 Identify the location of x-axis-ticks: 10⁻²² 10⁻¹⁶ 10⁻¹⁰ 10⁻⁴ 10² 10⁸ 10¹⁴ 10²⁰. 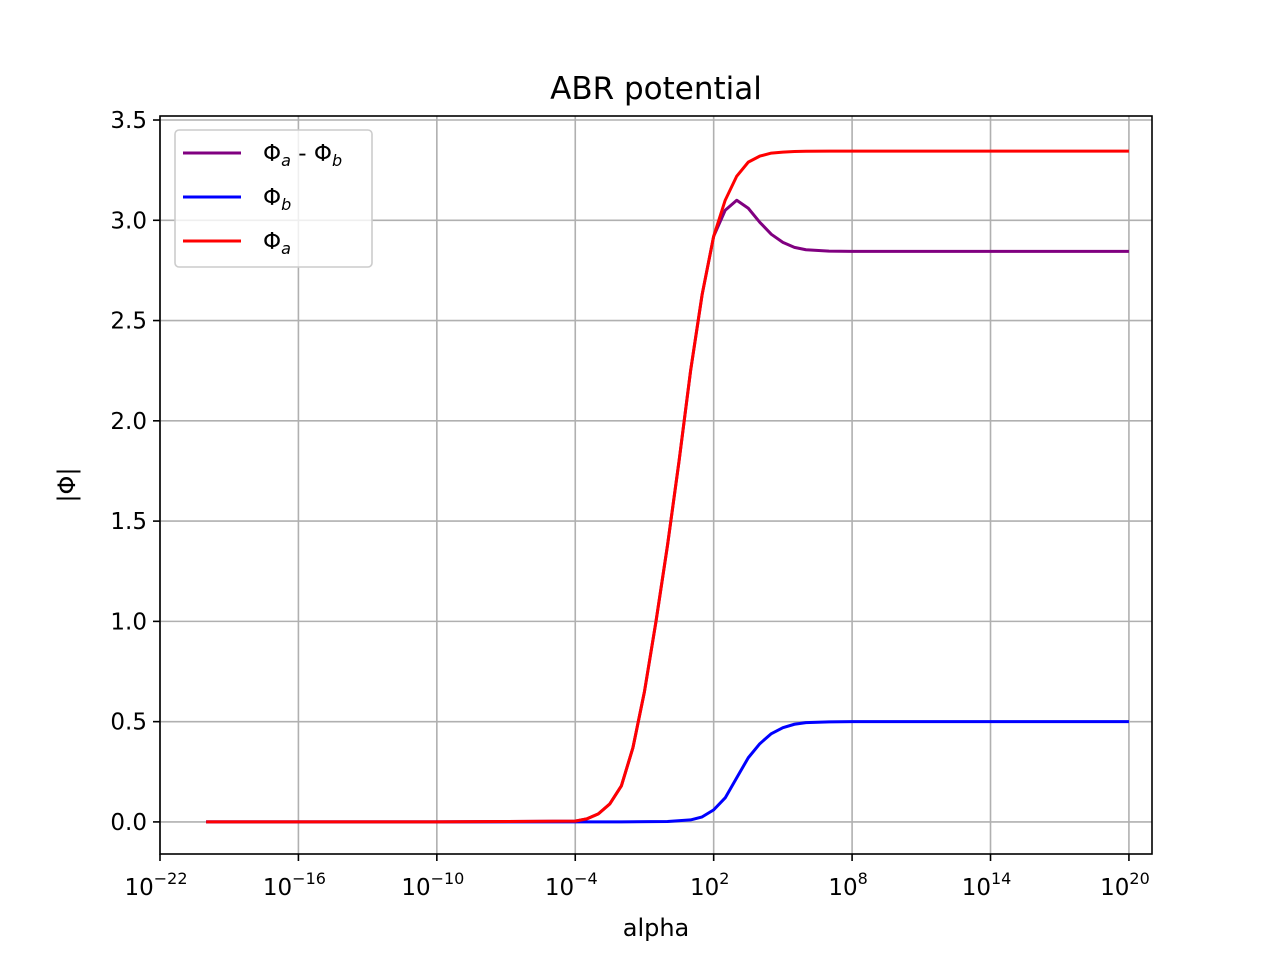
(637, 877).